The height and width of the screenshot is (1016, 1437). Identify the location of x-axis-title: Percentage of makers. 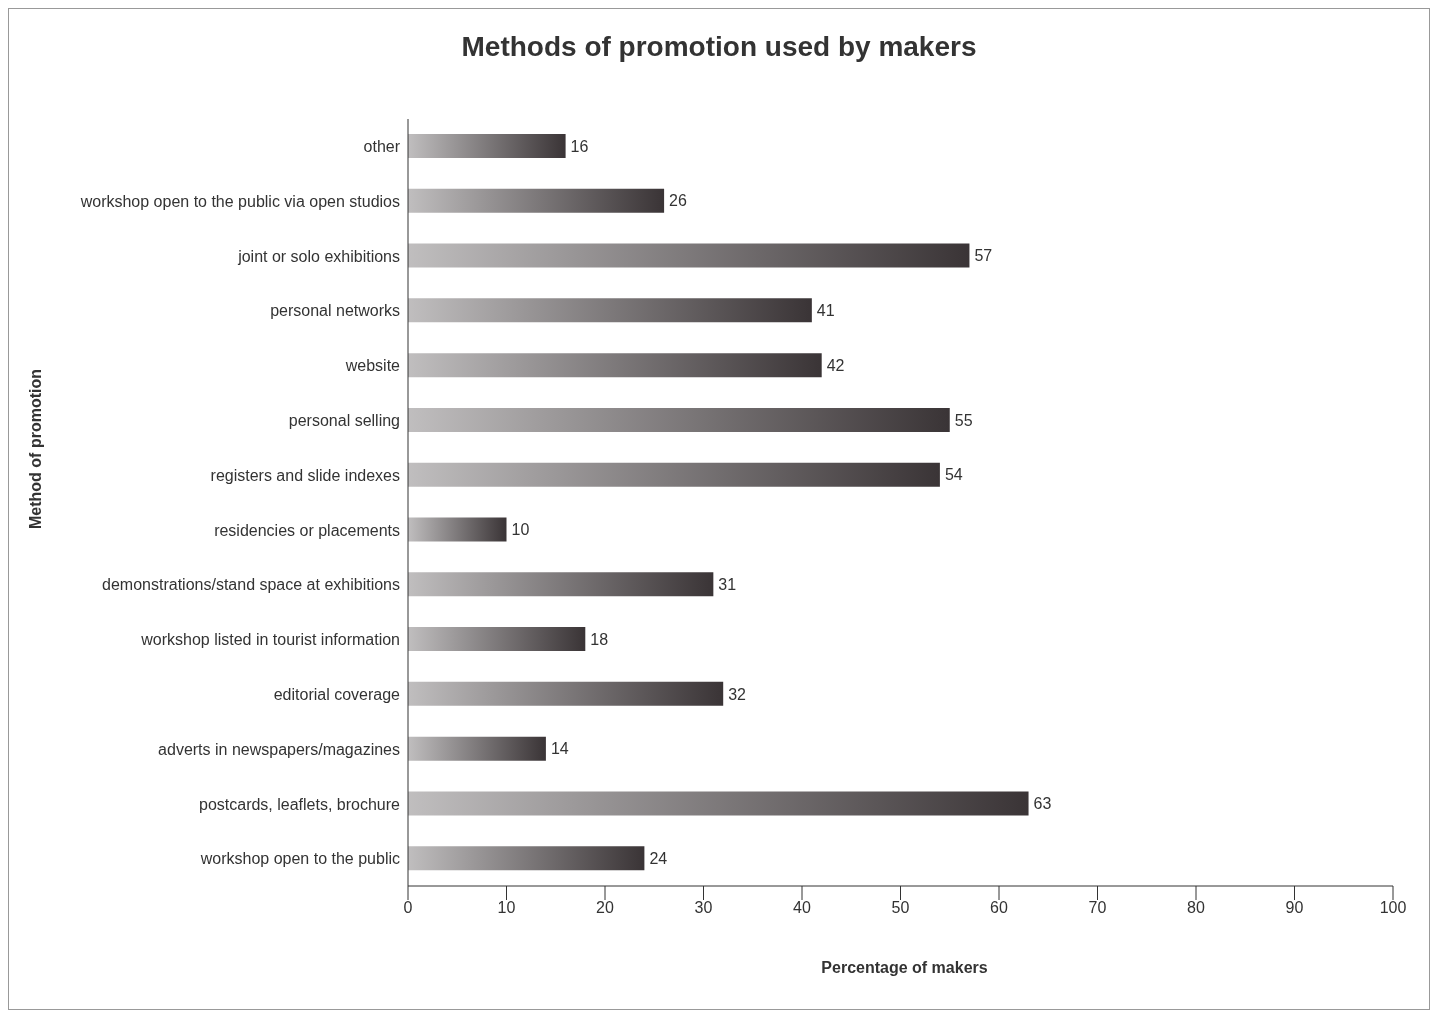
(904, 968).